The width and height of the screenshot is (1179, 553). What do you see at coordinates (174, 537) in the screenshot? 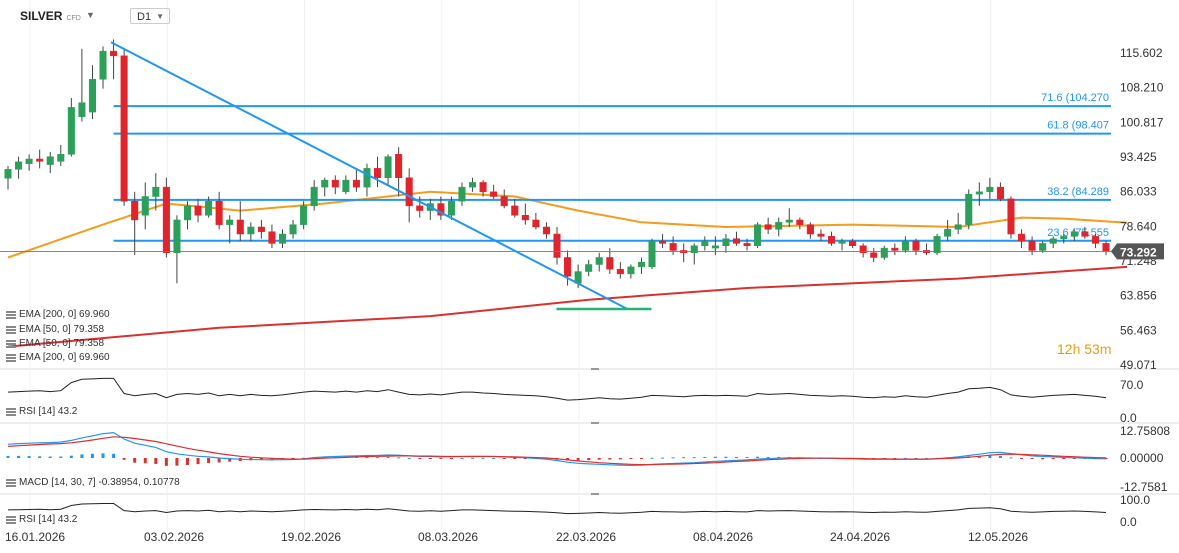
I see `time-tick-label: 03.02.2026` at bounding box center [174, 537].